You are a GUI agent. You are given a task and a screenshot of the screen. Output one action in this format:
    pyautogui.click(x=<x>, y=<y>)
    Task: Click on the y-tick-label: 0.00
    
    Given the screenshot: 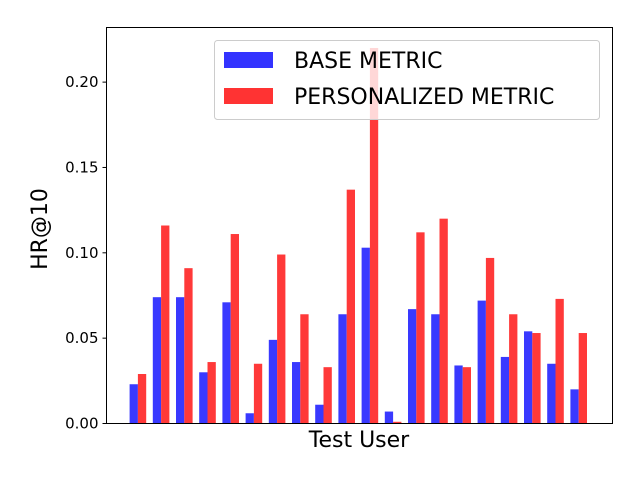 What is the action you would take?
    pyautogui.click(x=81, y=424)
    